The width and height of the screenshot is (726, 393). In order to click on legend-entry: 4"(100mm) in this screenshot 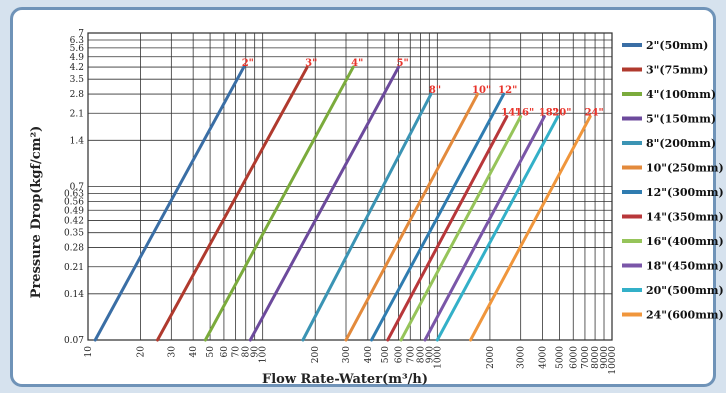, I will do `click(681, 94)`.